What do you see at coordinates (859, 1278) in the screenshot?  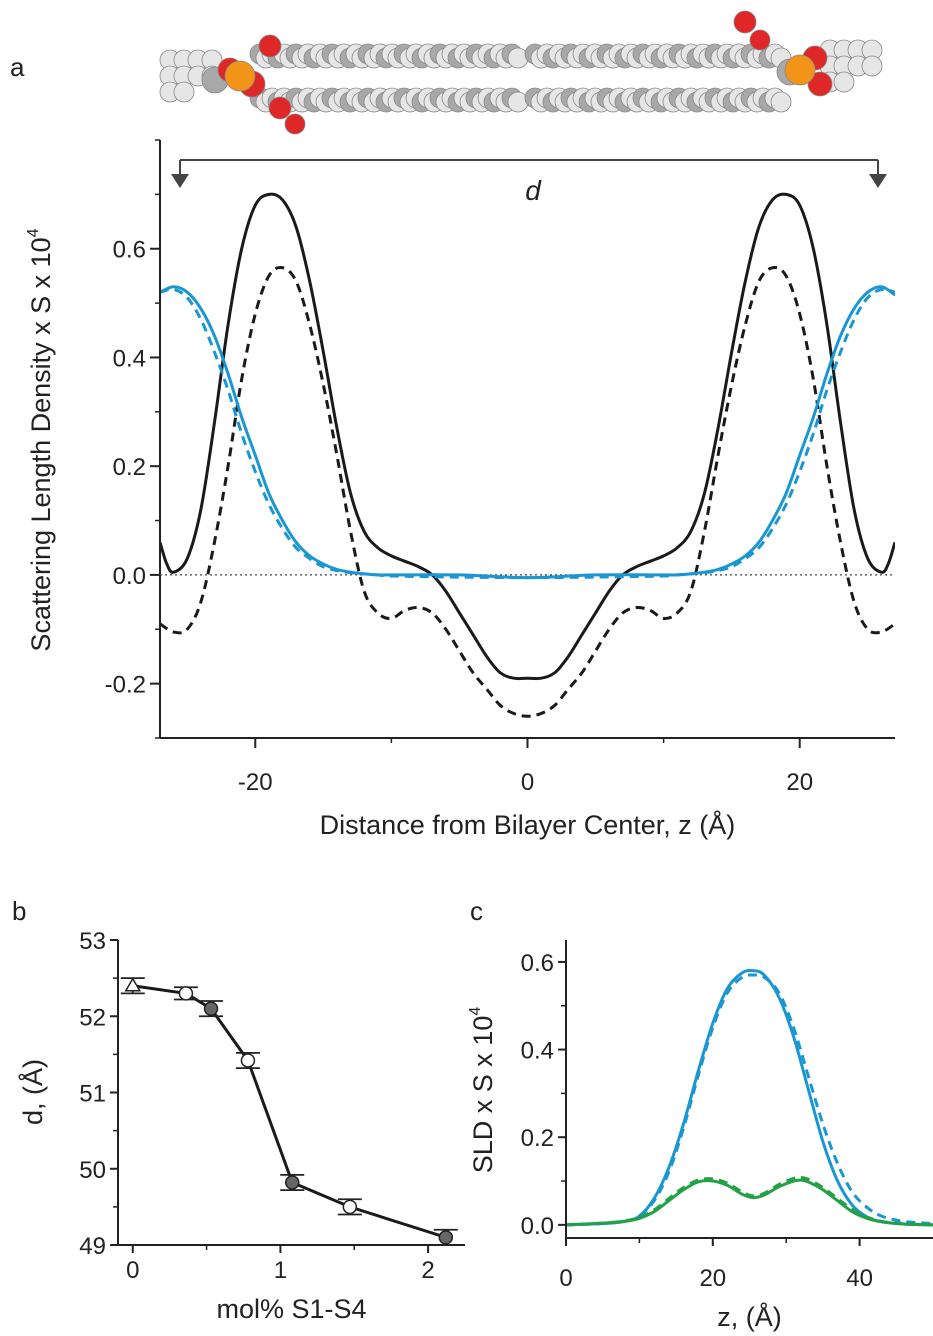 I see `x-tick-label: 40` at bounding box center [859, 1278].